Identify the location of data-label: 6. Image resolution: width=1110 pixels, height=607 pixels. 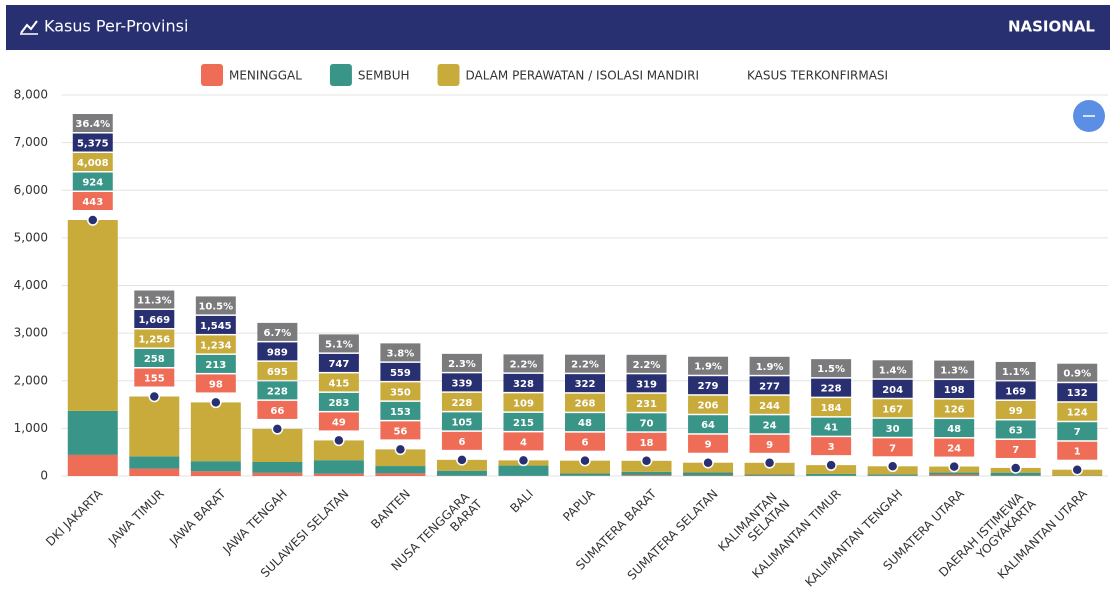
(461, 442).